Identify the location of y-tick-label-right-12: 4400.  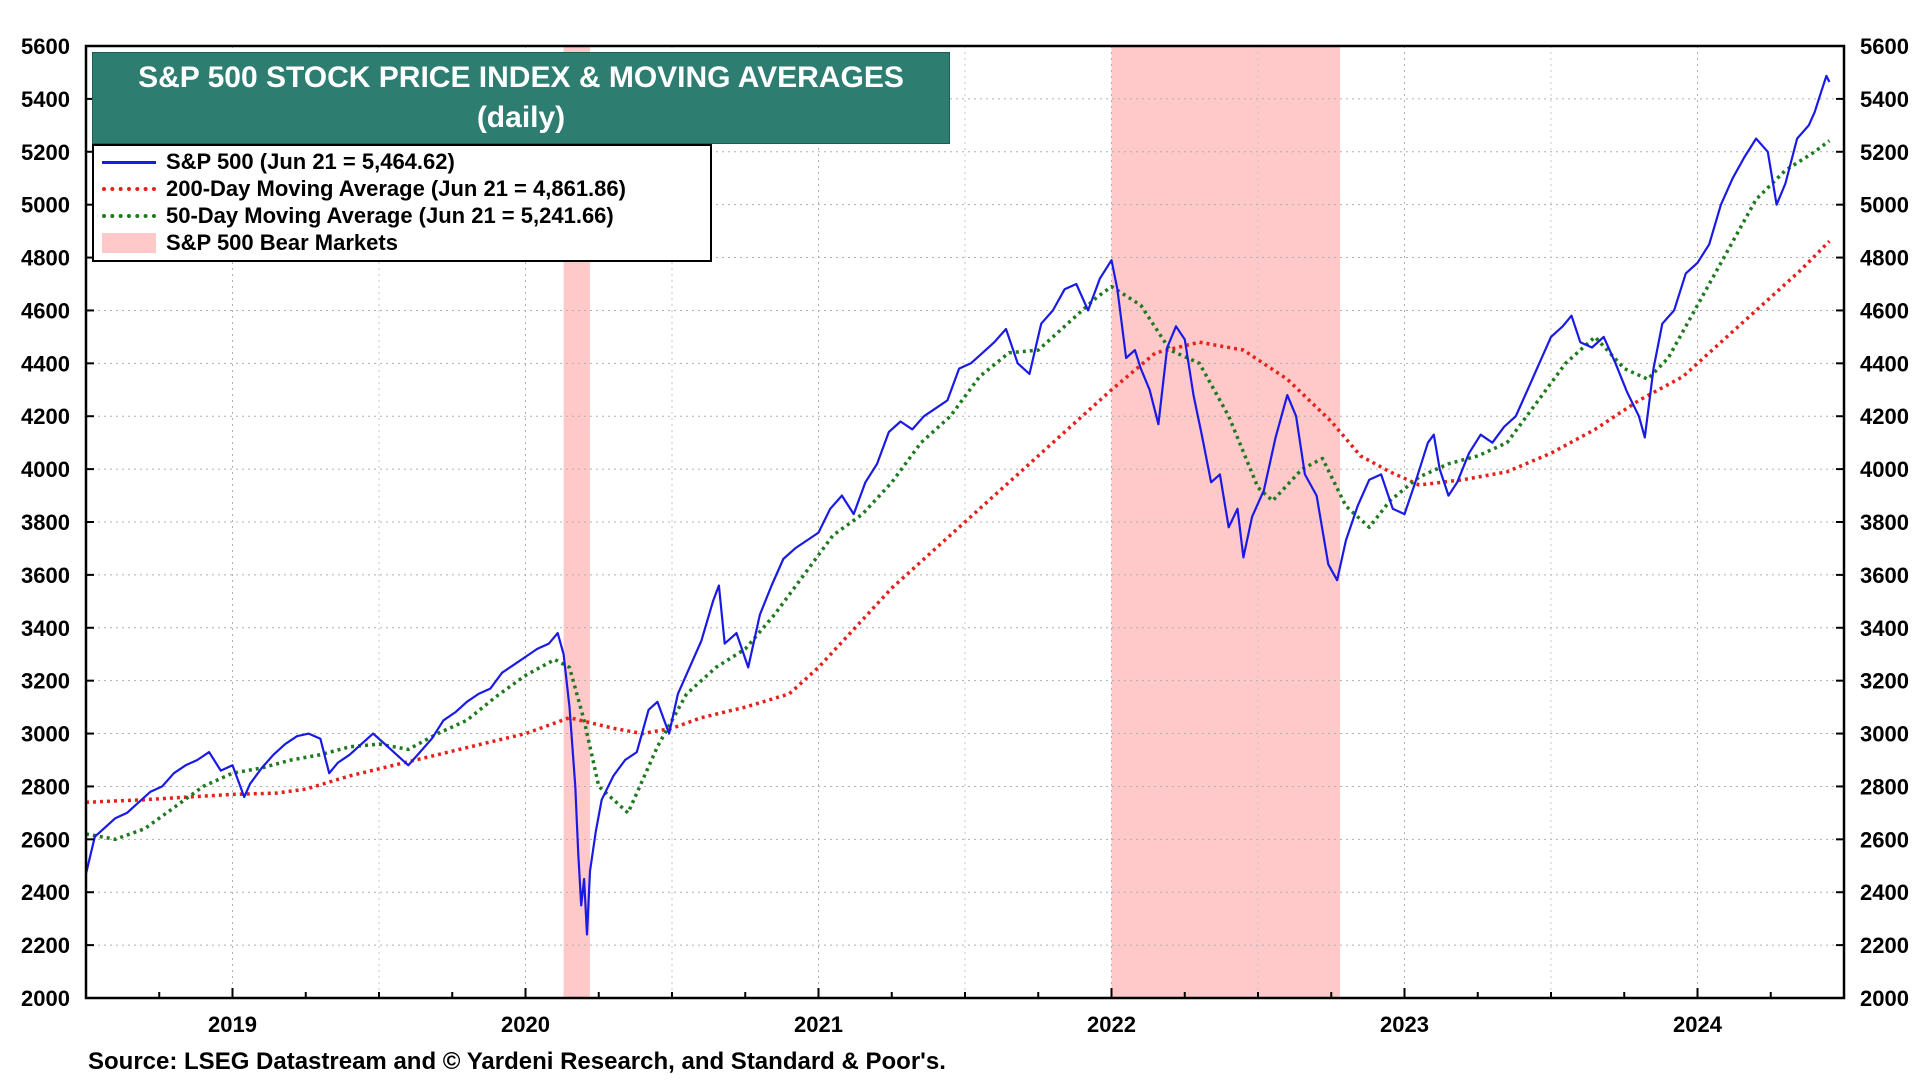
(1884, 363).